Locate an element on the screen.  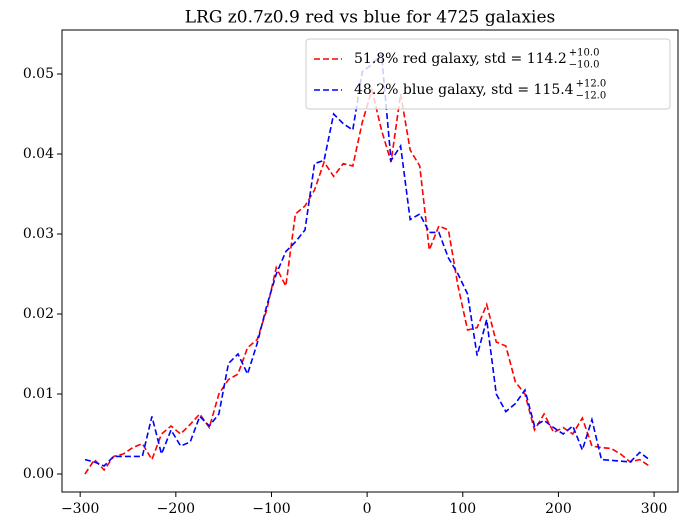
y-tick-label: 0.02 is located at coordinates (38, 314).